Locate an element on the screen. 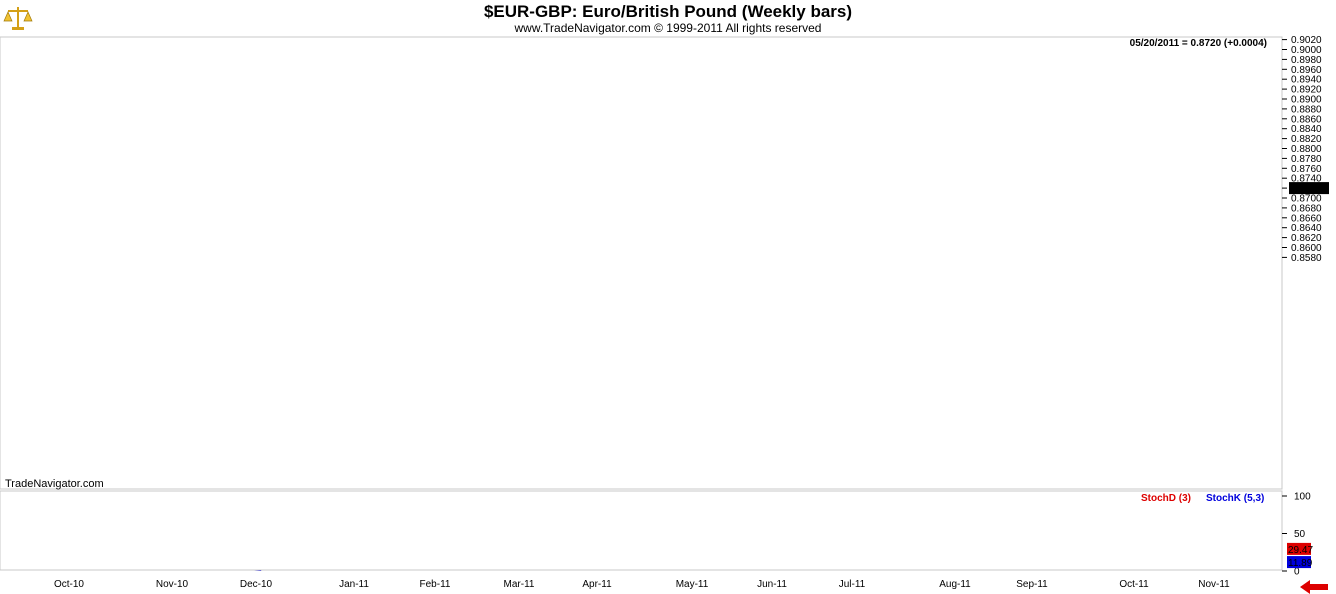 This screenshot has width=1336, height=594. stoch-d-value-box is located at coordinates (1299, 548).